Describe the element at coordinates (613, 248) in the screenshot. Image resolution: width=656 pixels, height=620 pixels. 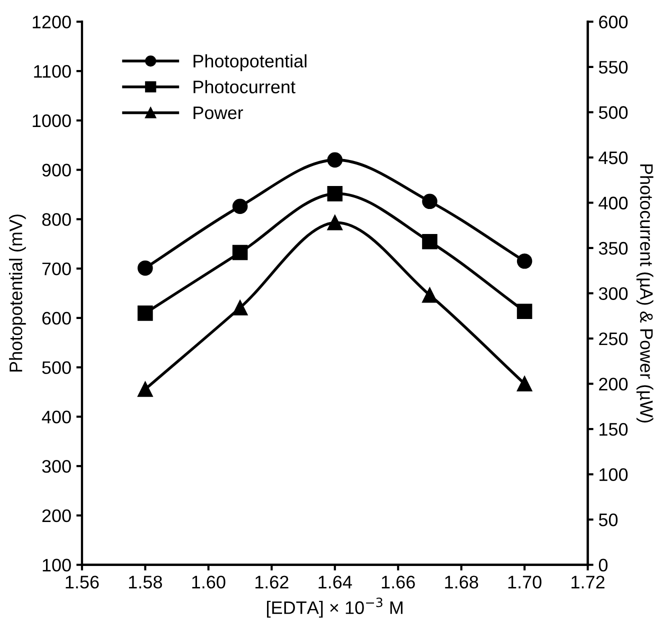
I see `y2-tick-label: 350` at that location.